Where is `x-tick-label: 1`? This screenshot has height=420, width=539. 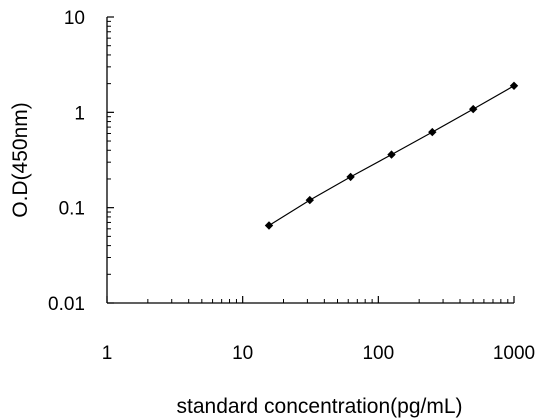 x-tick-label: 1 is located at coordinates (107, 353).